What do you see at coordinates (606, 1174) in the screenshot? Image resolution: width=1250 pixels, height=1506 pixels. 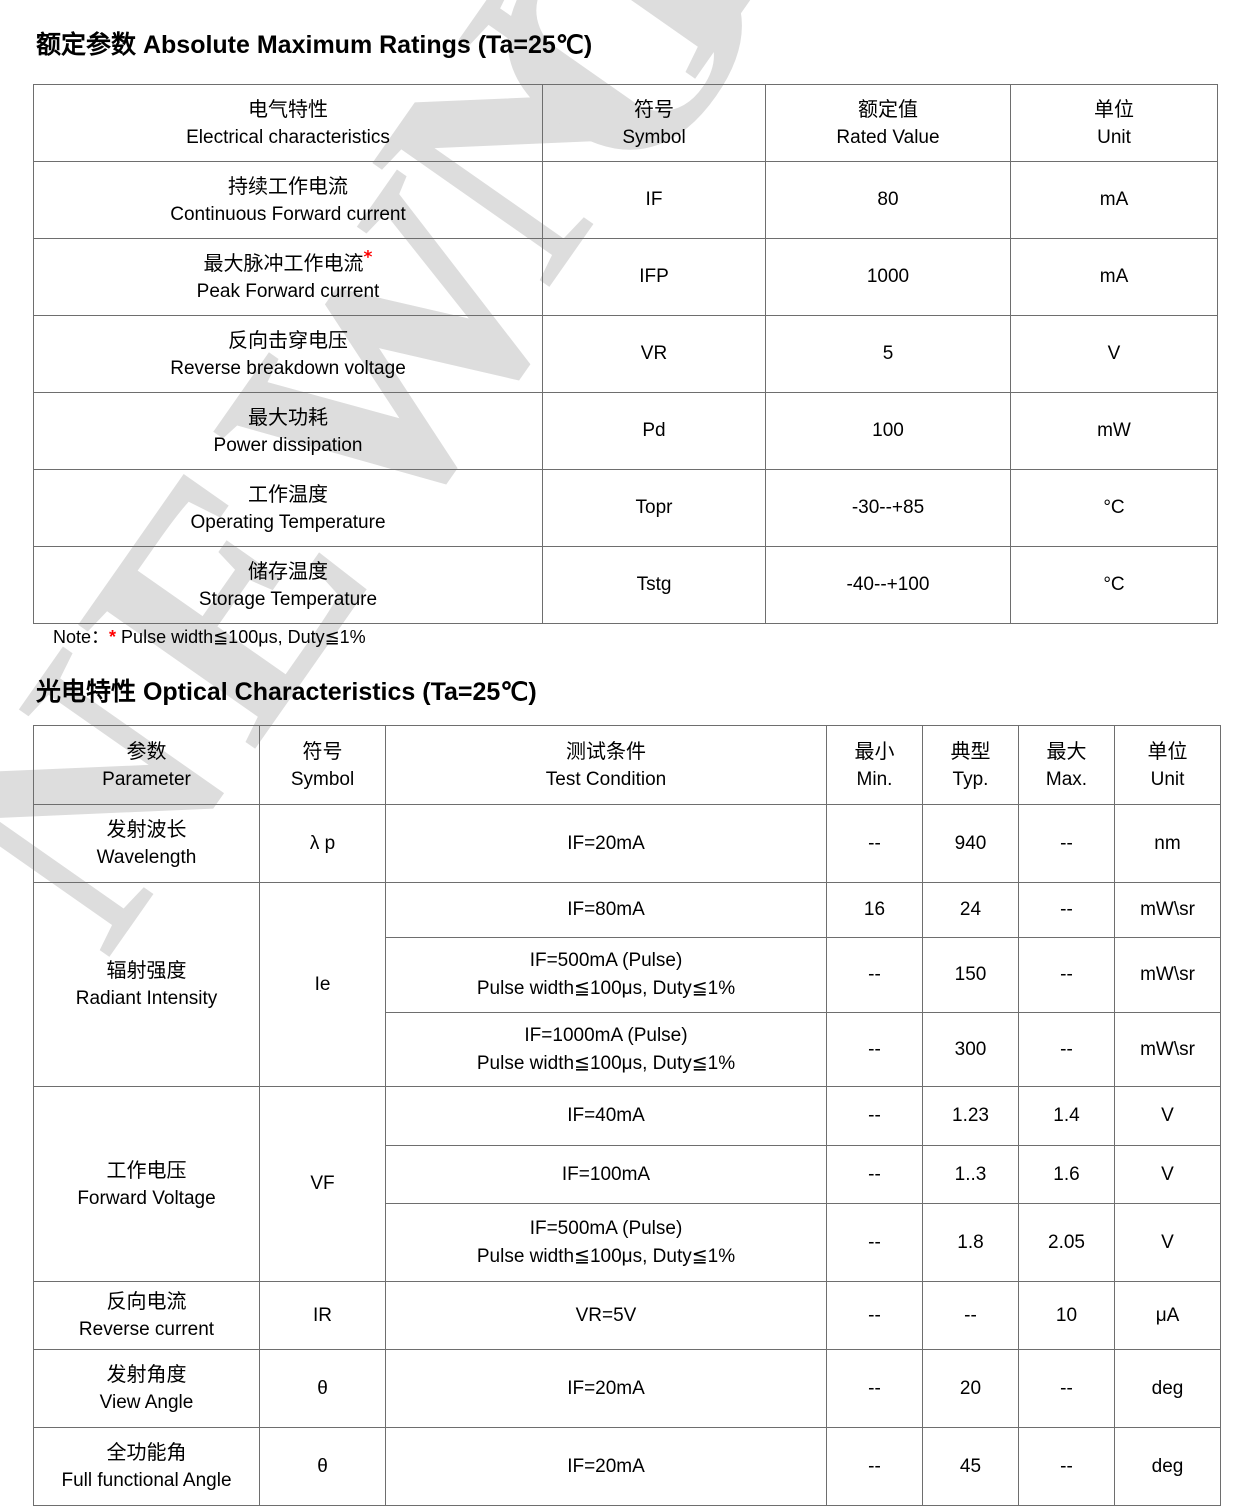 I see `row-test-condition: IF=100mA` at bounding box center [606, 1174].